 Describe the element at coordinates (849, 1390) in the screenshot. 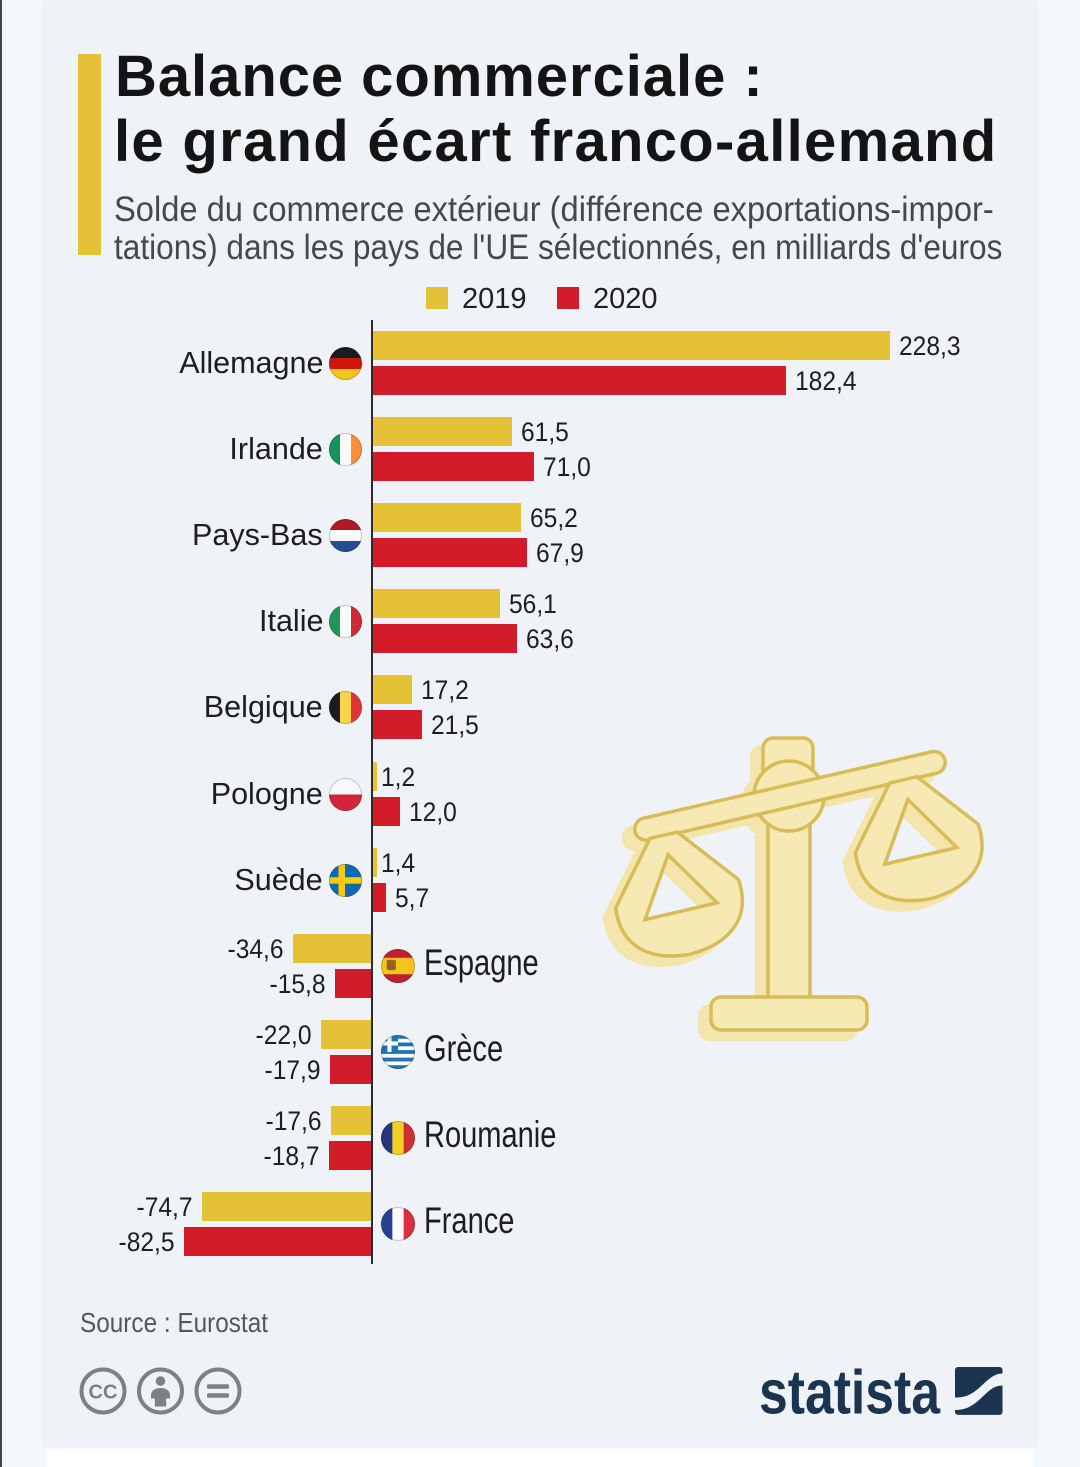

I see `svg-text: statista` at that location.